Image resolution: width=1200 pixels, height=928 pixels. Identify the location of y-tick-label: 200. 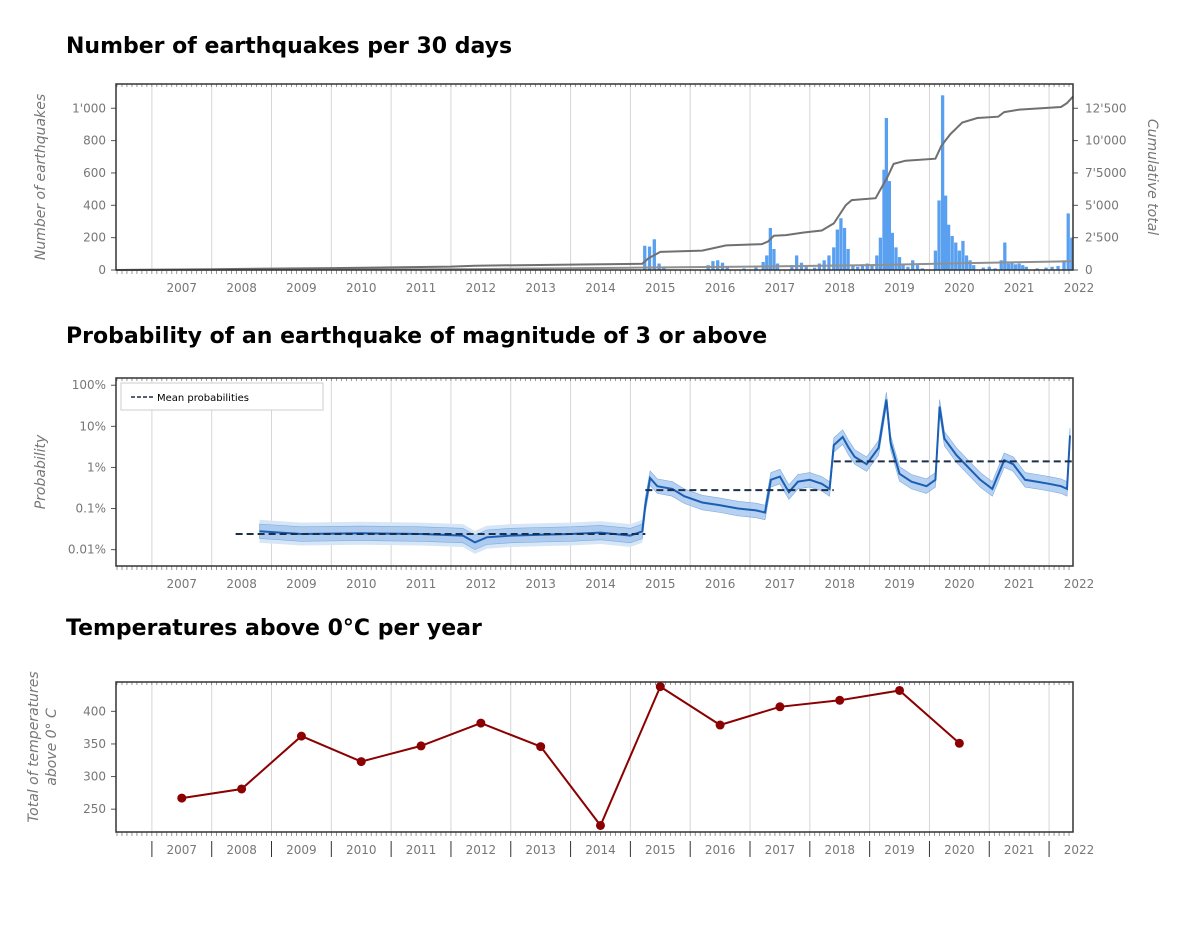
(94, 238).